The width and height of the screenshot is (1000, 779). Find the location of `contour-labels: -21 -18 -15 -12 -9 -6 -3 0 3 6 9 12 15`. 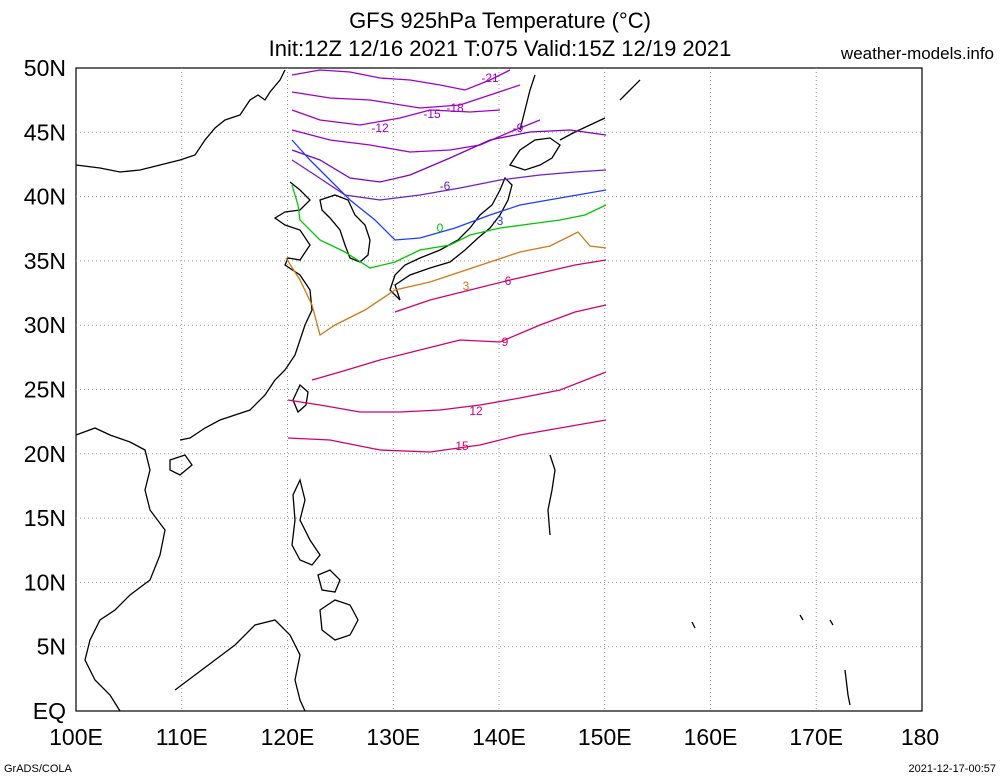

contour-labels: -21 -18 -15 -12 -9 -6 -3 0 3 6 9 12 15 is located at coordinates (447, 262).